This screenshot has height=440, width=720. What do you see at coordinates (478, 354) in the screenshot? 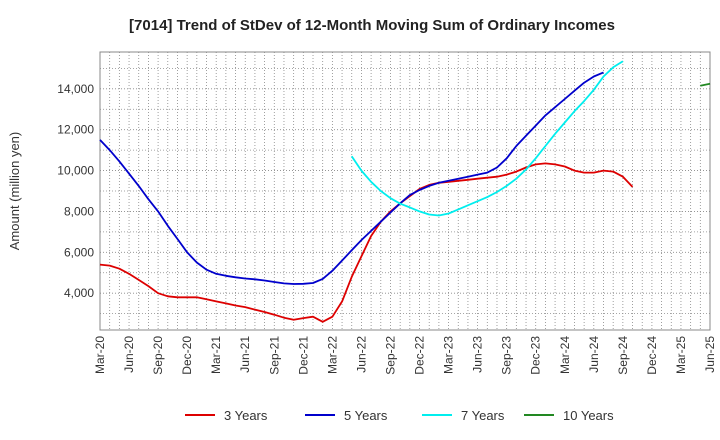
I see `x-tick-label: Jun-23` at bounding box center [478, 354].